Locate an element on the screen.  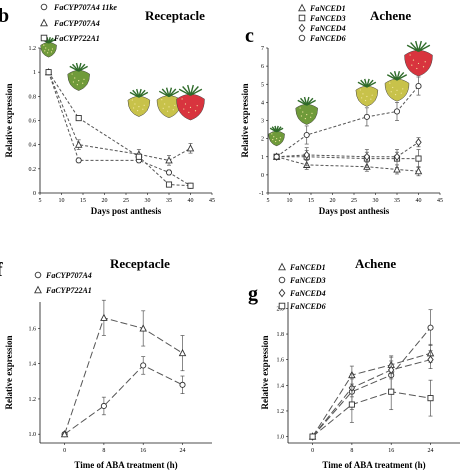
y-tick-label: 0 is located at coordinates (34, 194).